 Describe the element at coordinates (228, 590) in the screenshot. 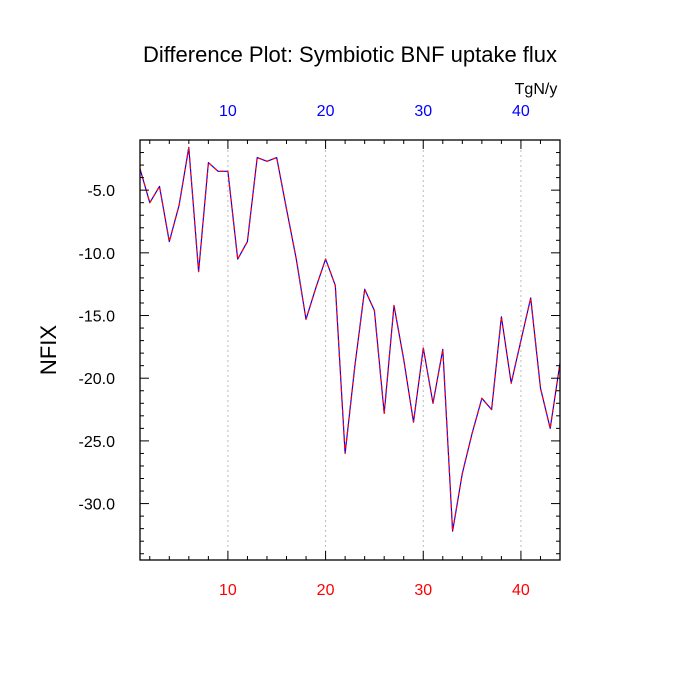

I see `x-bottom-tick-label-10: 10` at that location.